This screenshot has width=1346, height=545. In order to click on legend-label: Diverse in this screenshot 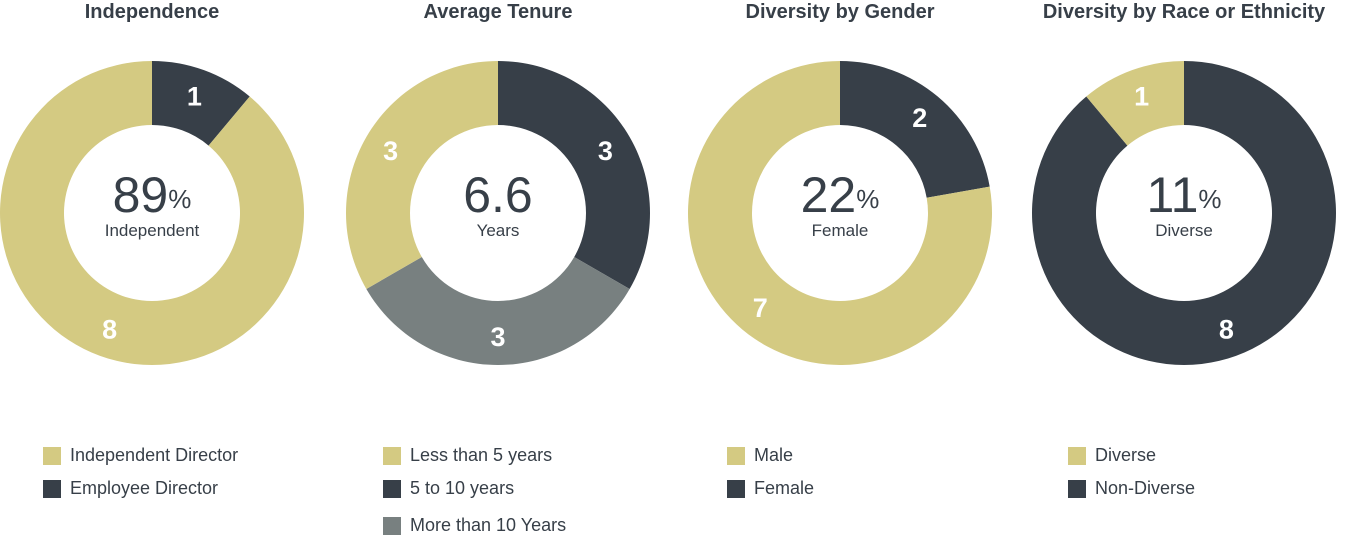, I will do `click(1126, 455)`.